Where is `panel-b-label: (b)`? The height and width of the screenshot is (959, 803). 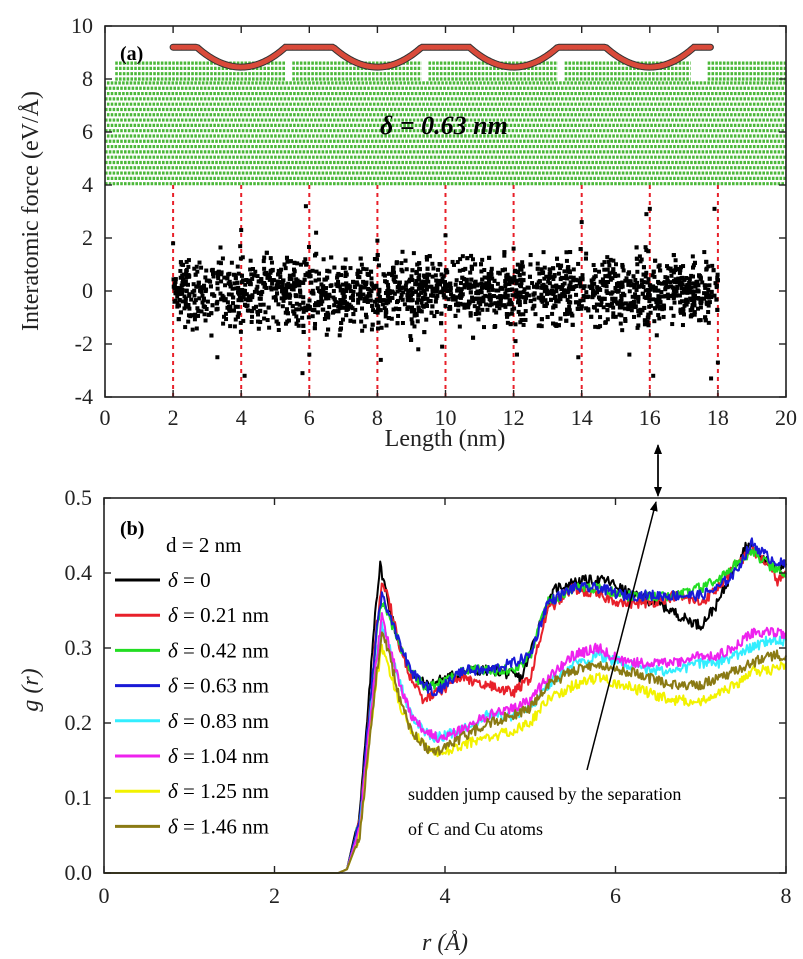 panel-b-label: (b) is located at coordinates (132, 529).